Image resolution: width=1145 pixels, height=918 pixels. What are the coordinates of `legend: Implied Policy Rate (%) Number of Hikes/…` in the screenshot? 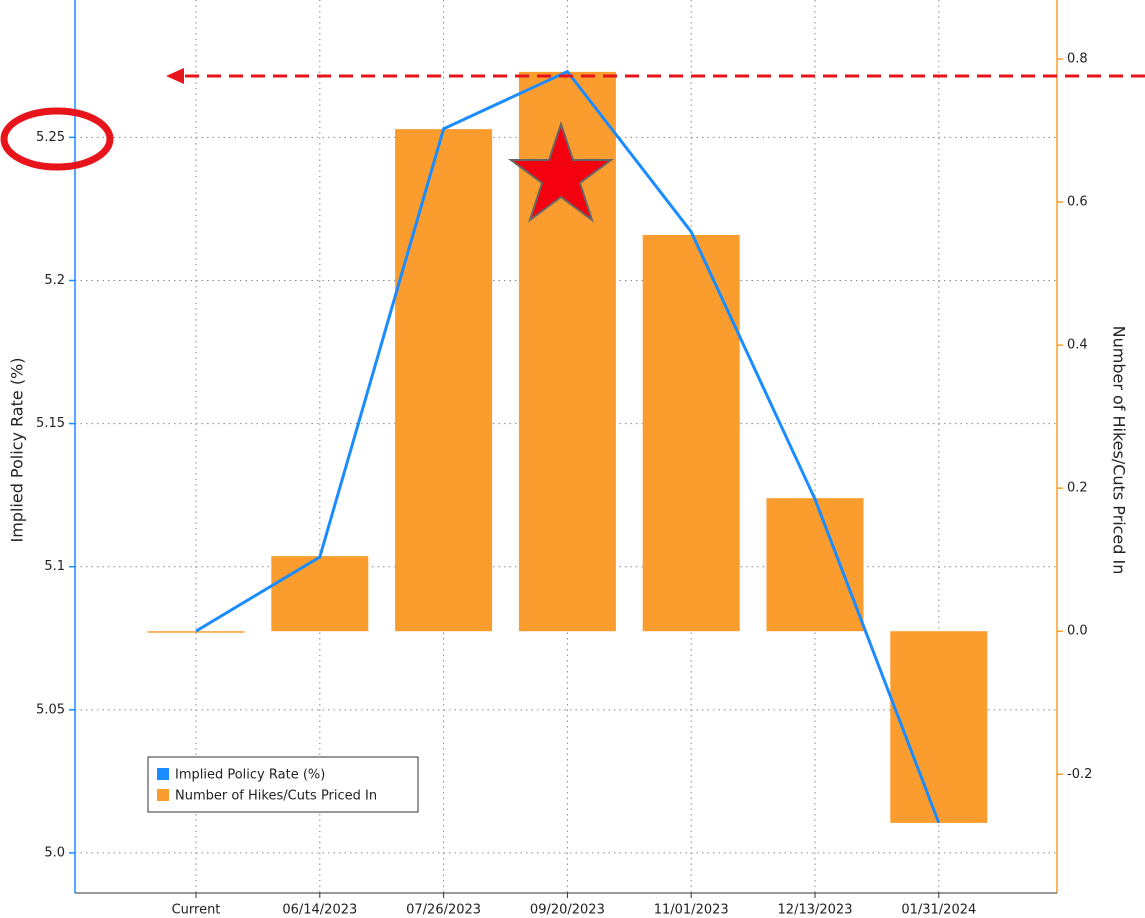 It's located at (283, 784).